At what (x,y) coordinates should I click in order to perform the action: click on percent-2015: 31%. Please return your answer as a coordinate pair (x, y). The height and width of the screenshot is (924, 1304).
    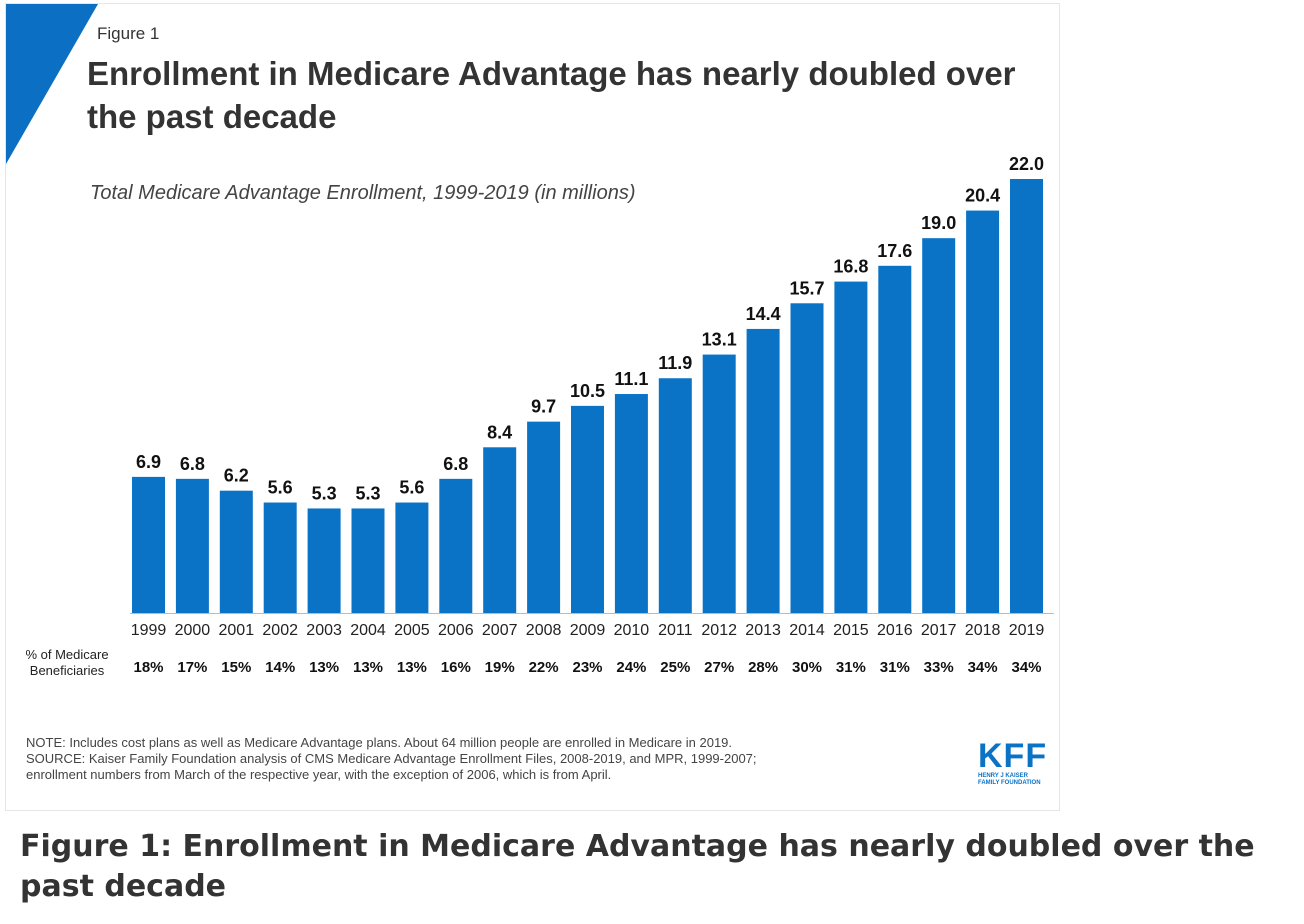
    Looking at the image, I should click on (851, 667).